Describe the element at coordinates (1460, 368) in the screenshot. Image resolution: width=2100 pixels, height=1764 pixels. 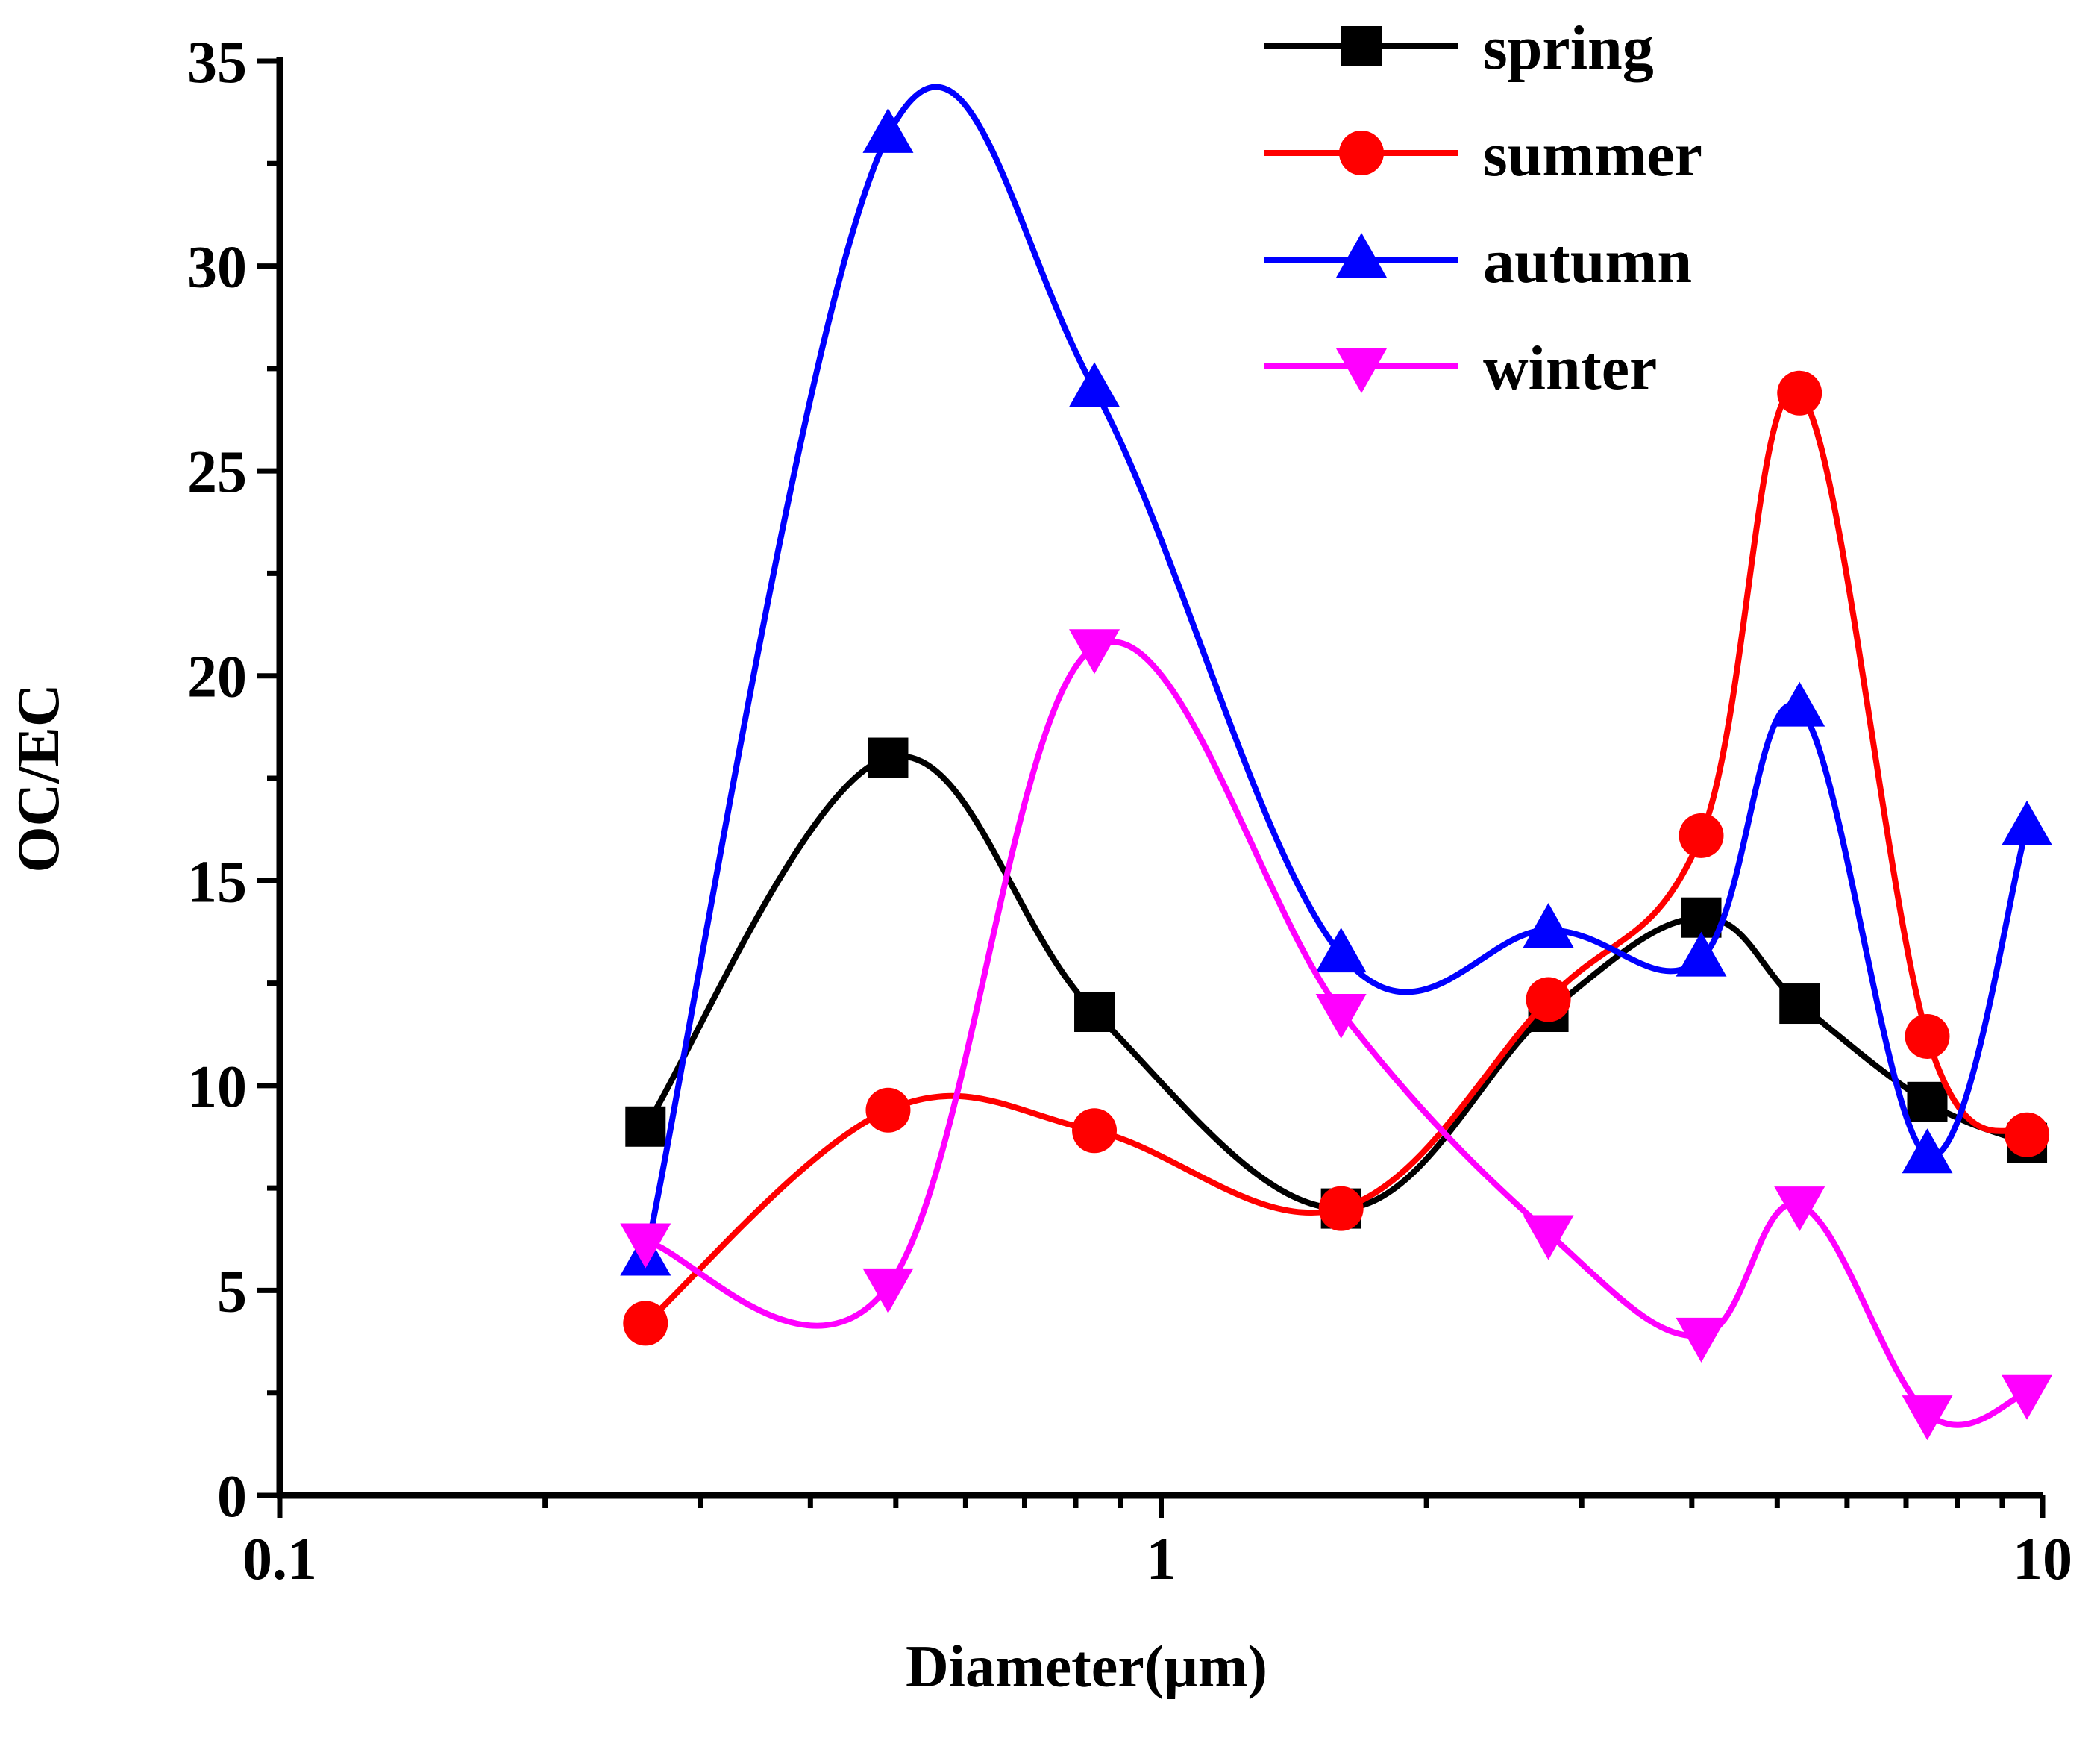
I see `legend-item-winter: winter` at that location.